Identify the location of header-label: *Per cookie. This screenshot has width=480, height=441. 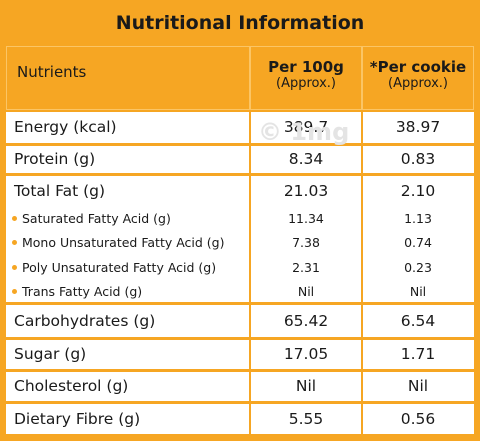
(418, 67).